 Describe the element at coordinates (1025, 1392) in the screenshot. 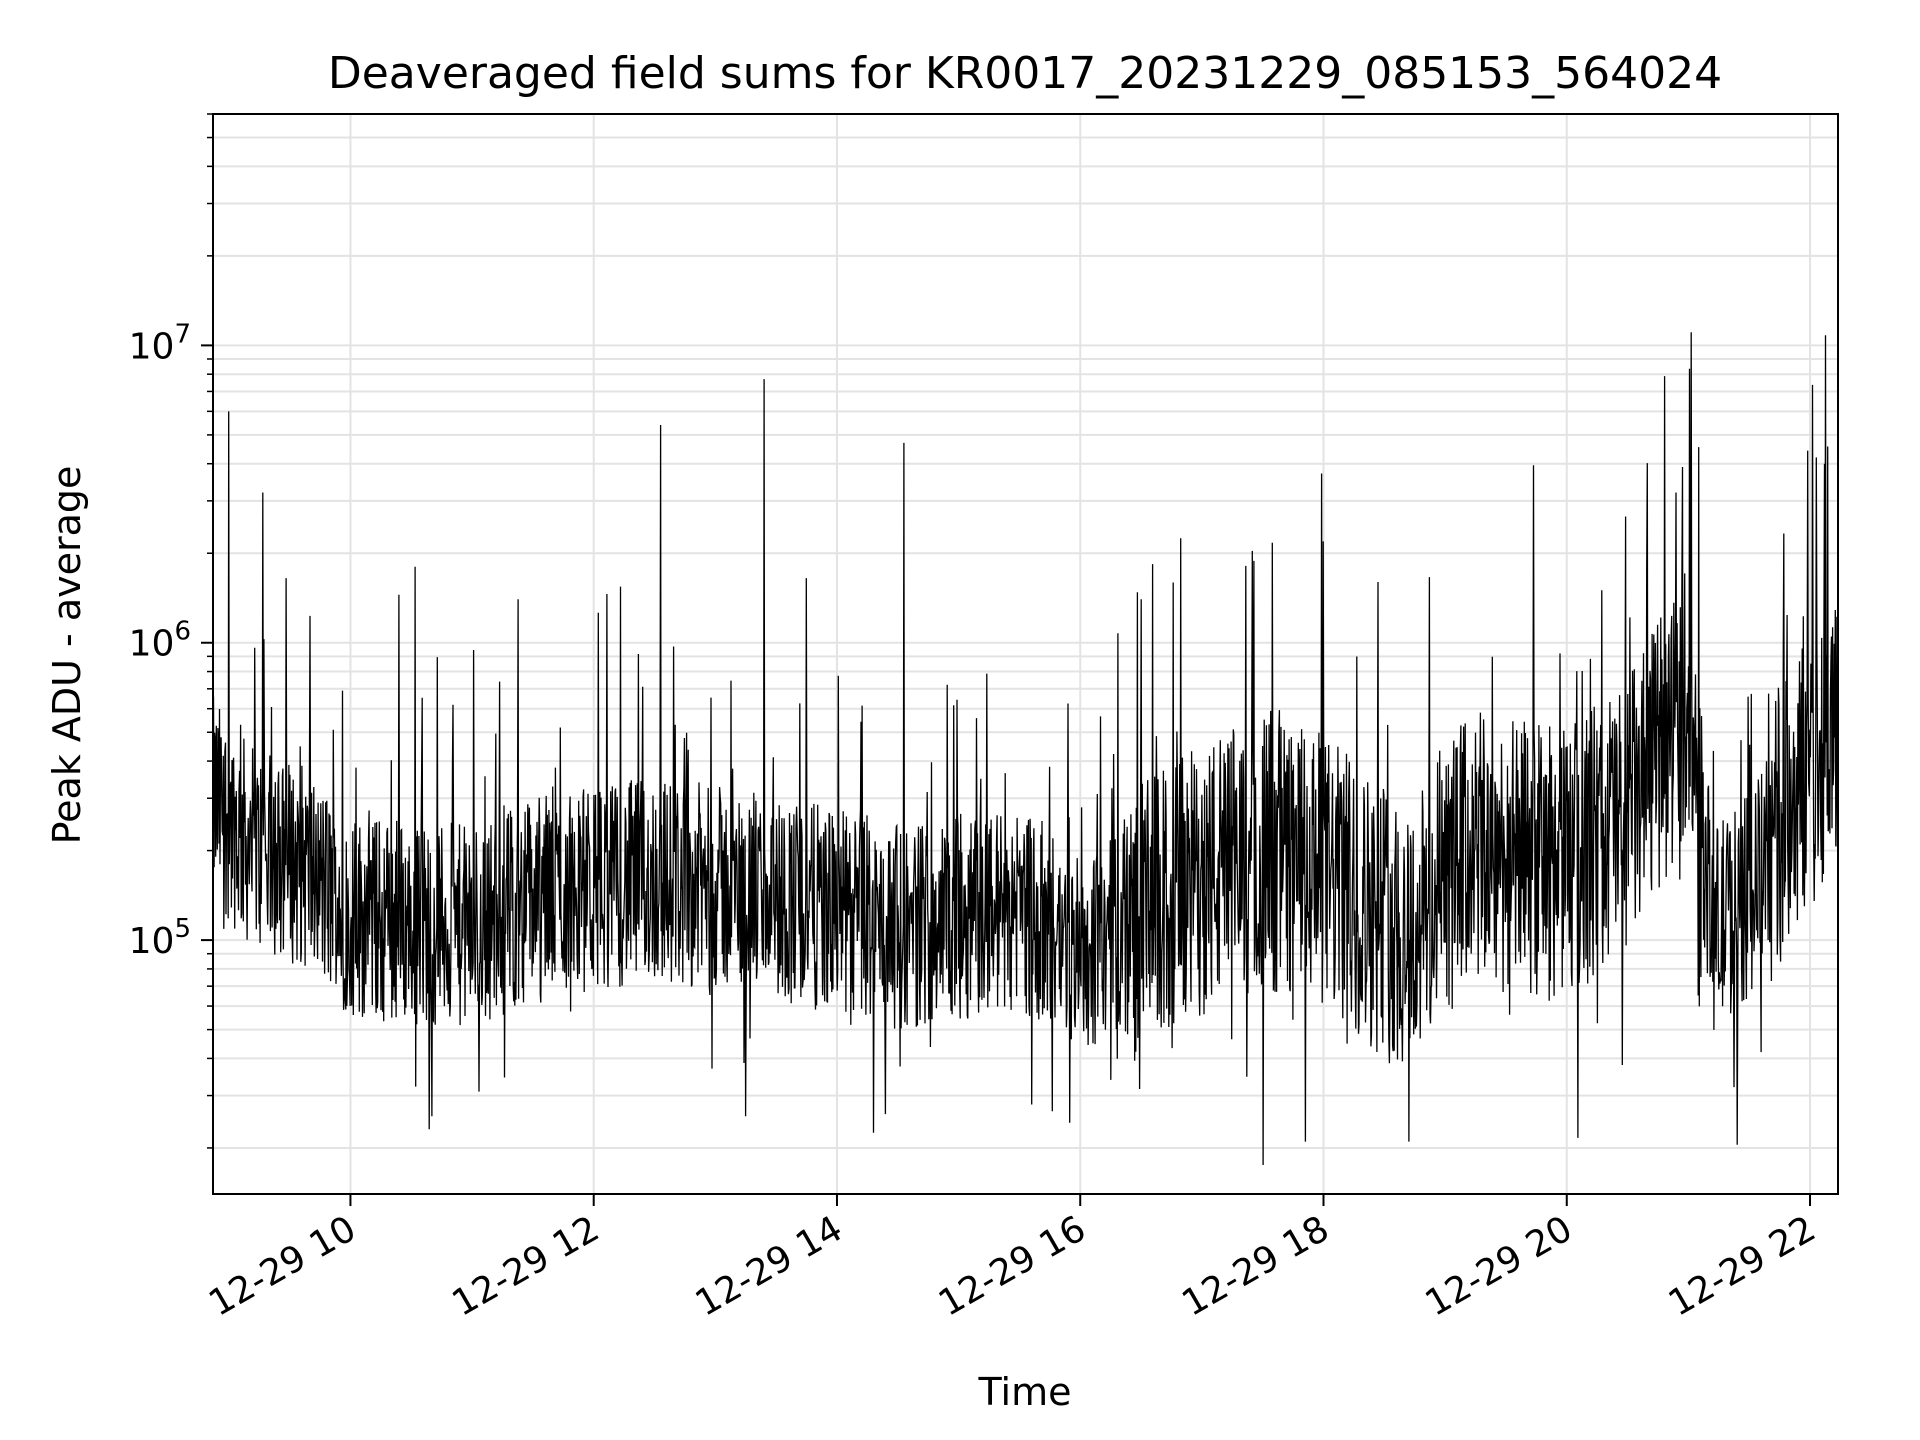

I see `x-axis-label: Time` at that location.